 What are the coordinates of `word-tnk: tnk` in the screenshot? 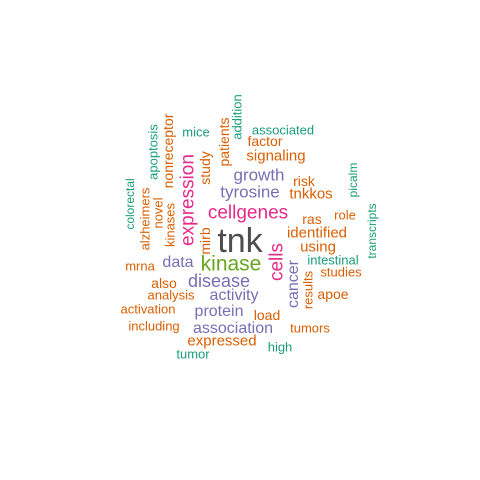 It's located at (240, 241).